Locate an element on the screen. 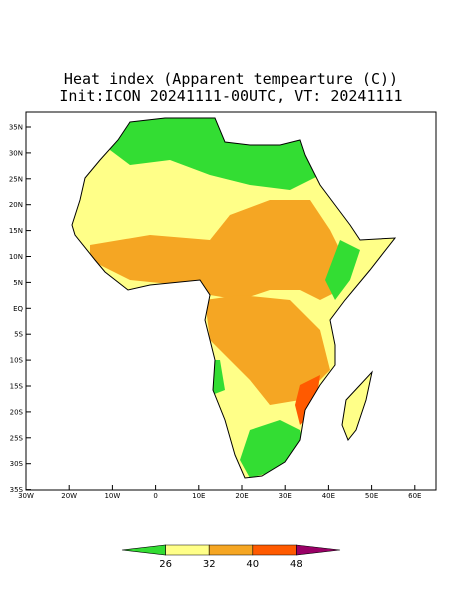  lat-label: 20S is located at coordinates (17, 412).